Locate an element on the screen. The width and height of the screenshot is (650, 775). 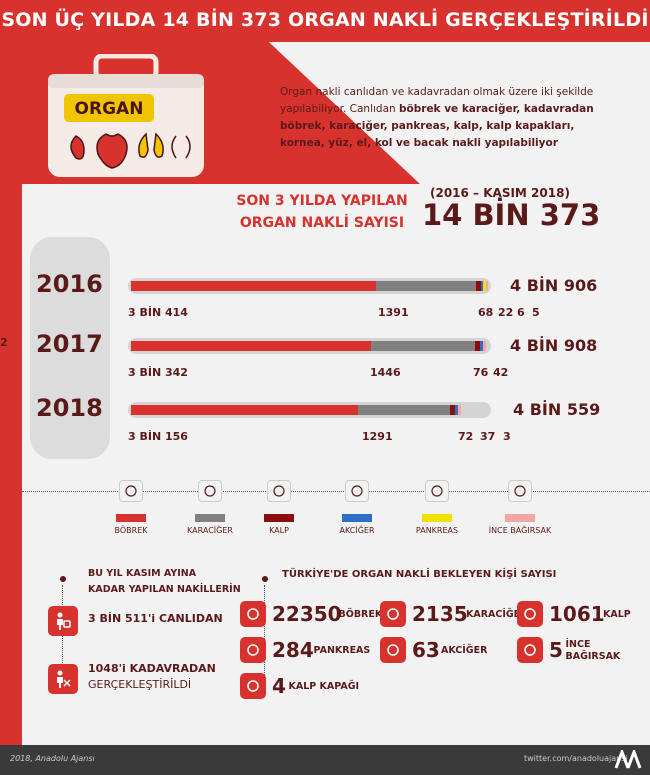
data-label-2016-5: 5 is located at coordinates (536, 312).